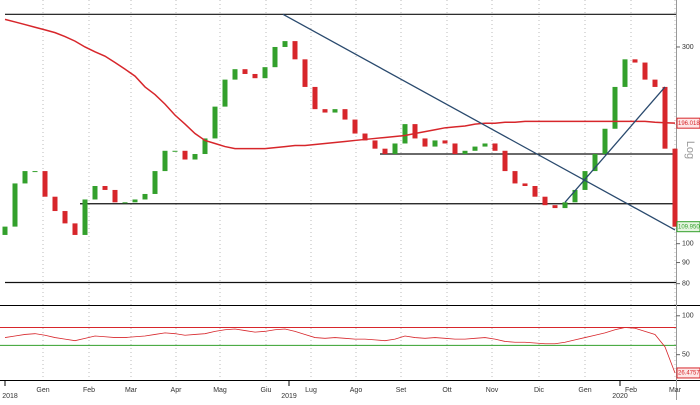 The width and height of the screenshot is (700, 405). What do you see at coordinates (688, 316) in the screenshot?
I see `rsi-tick-label: 100` at bounding box center [688, 316].